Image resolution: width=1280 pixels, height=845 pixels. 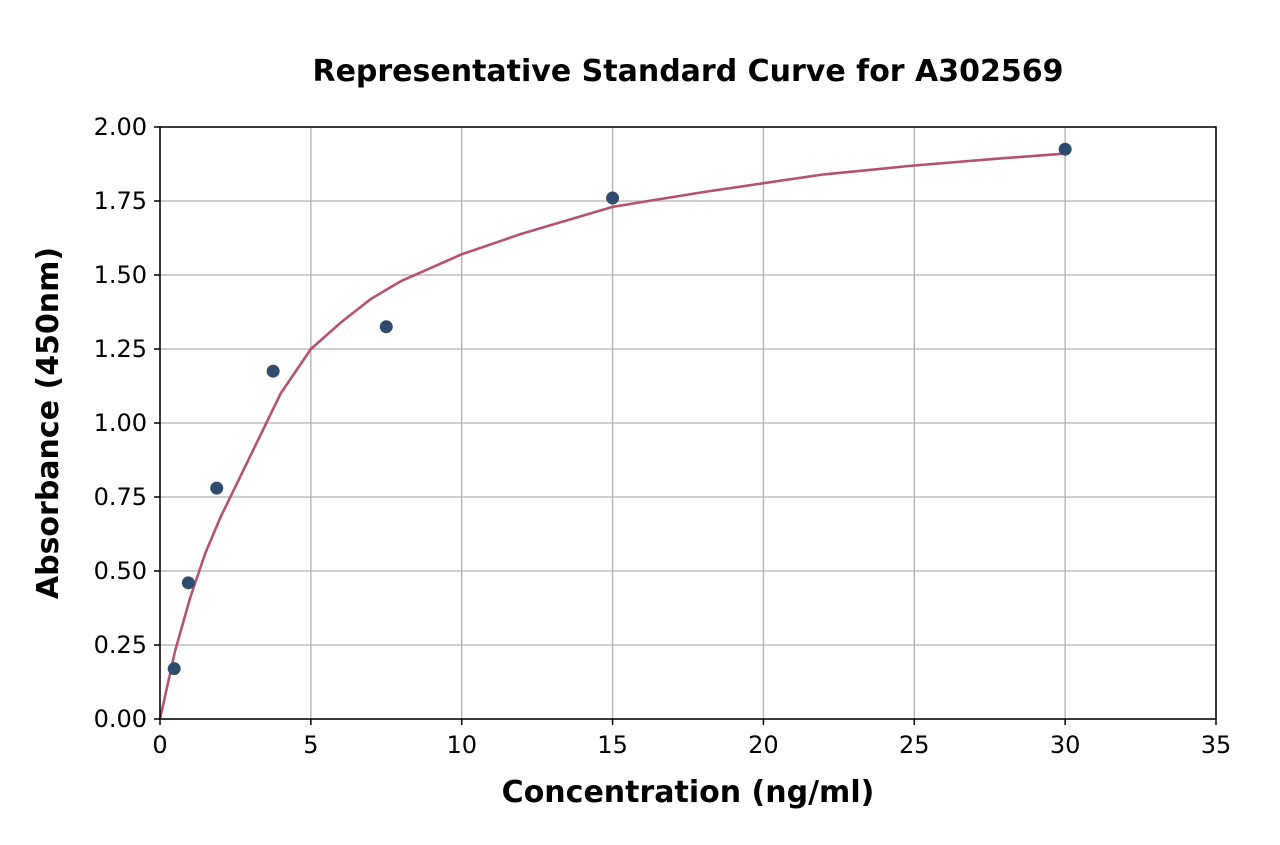 What do you see at coordinates (120, 423) in the screenshot?
I see `y-tick-label: 1.00` at bounding box center [120, 423].